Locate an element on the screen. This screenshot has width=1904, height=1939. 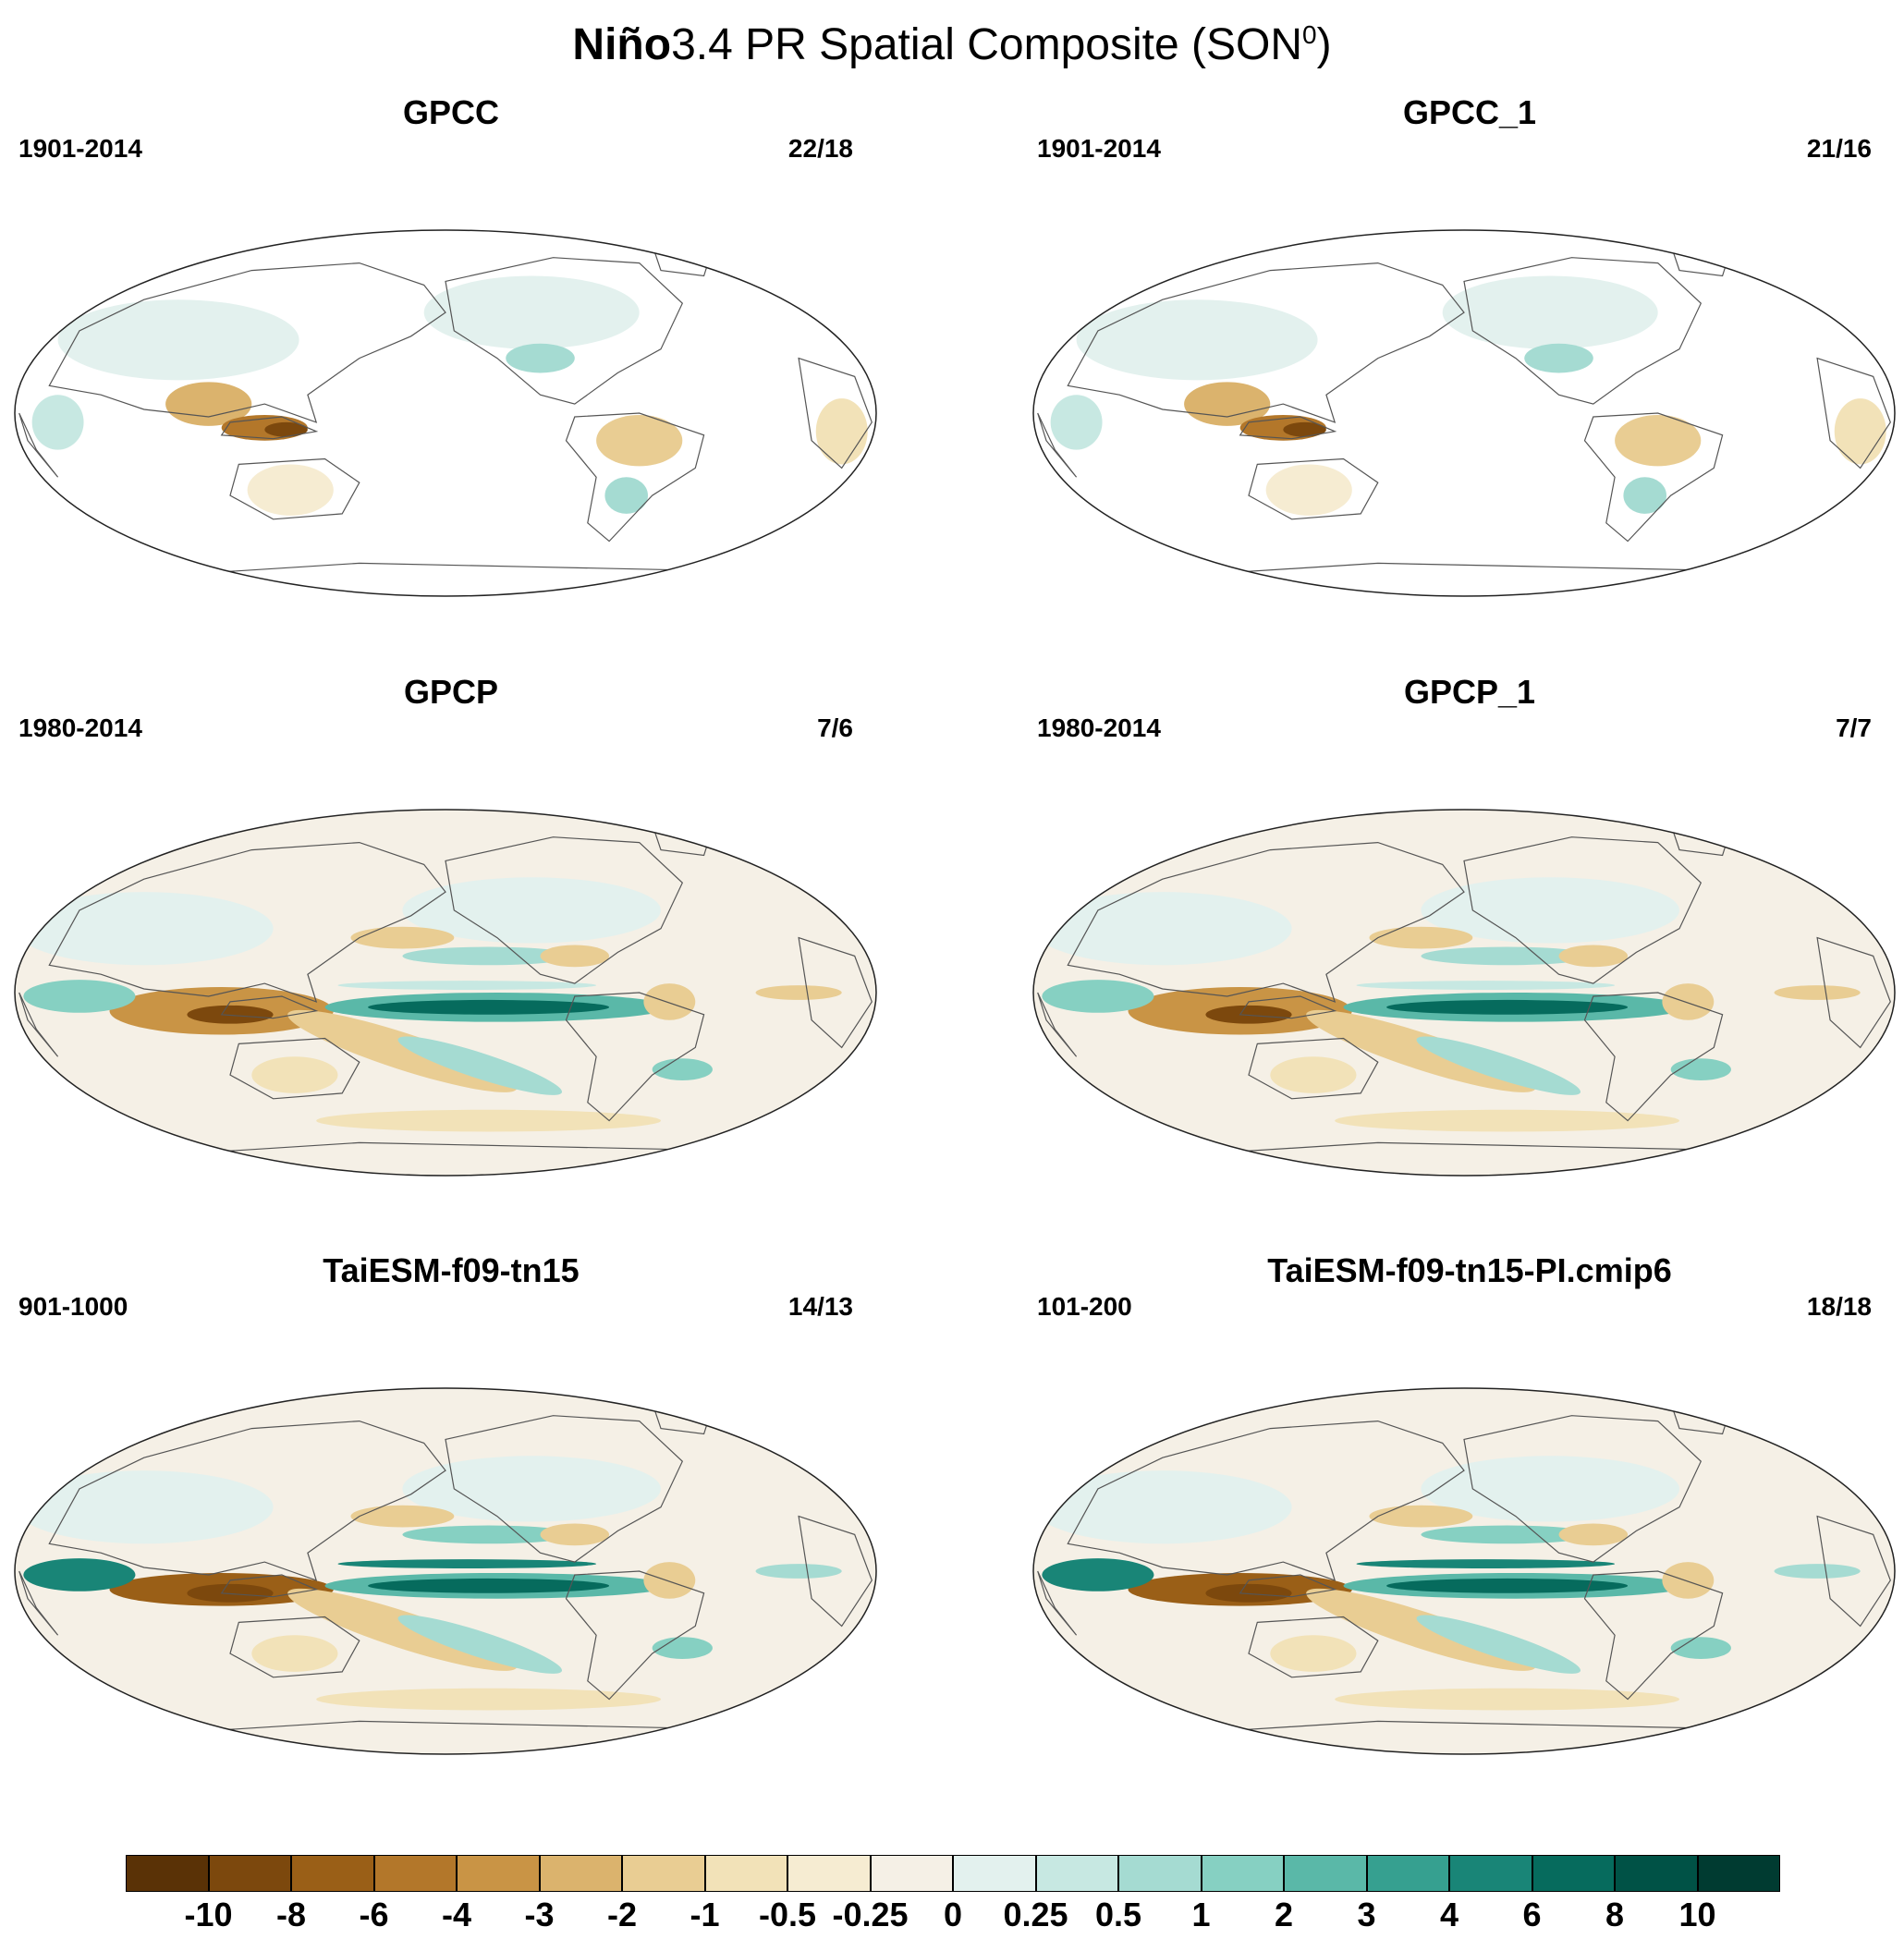
anom-southern-ocean is located at coordinates (1507, 1699).